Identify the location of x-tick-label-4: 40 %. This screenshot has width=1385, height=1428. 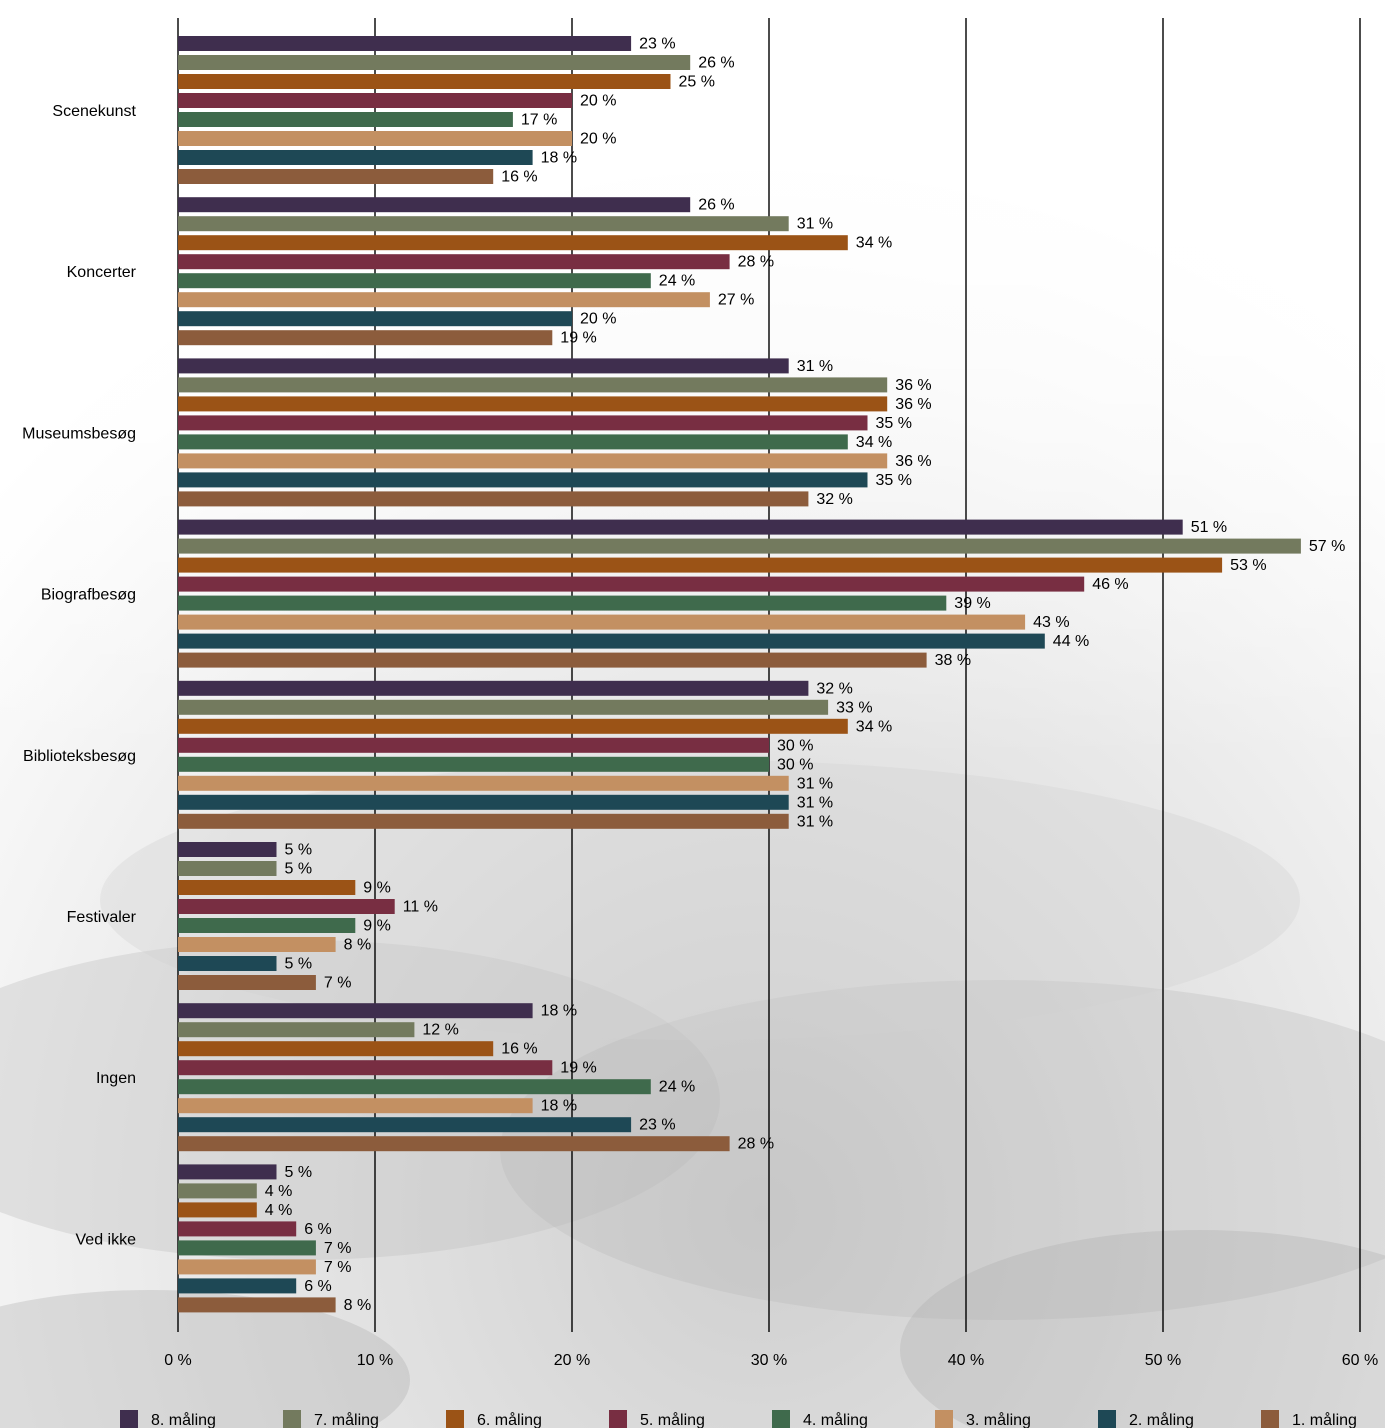
(966, 1360).